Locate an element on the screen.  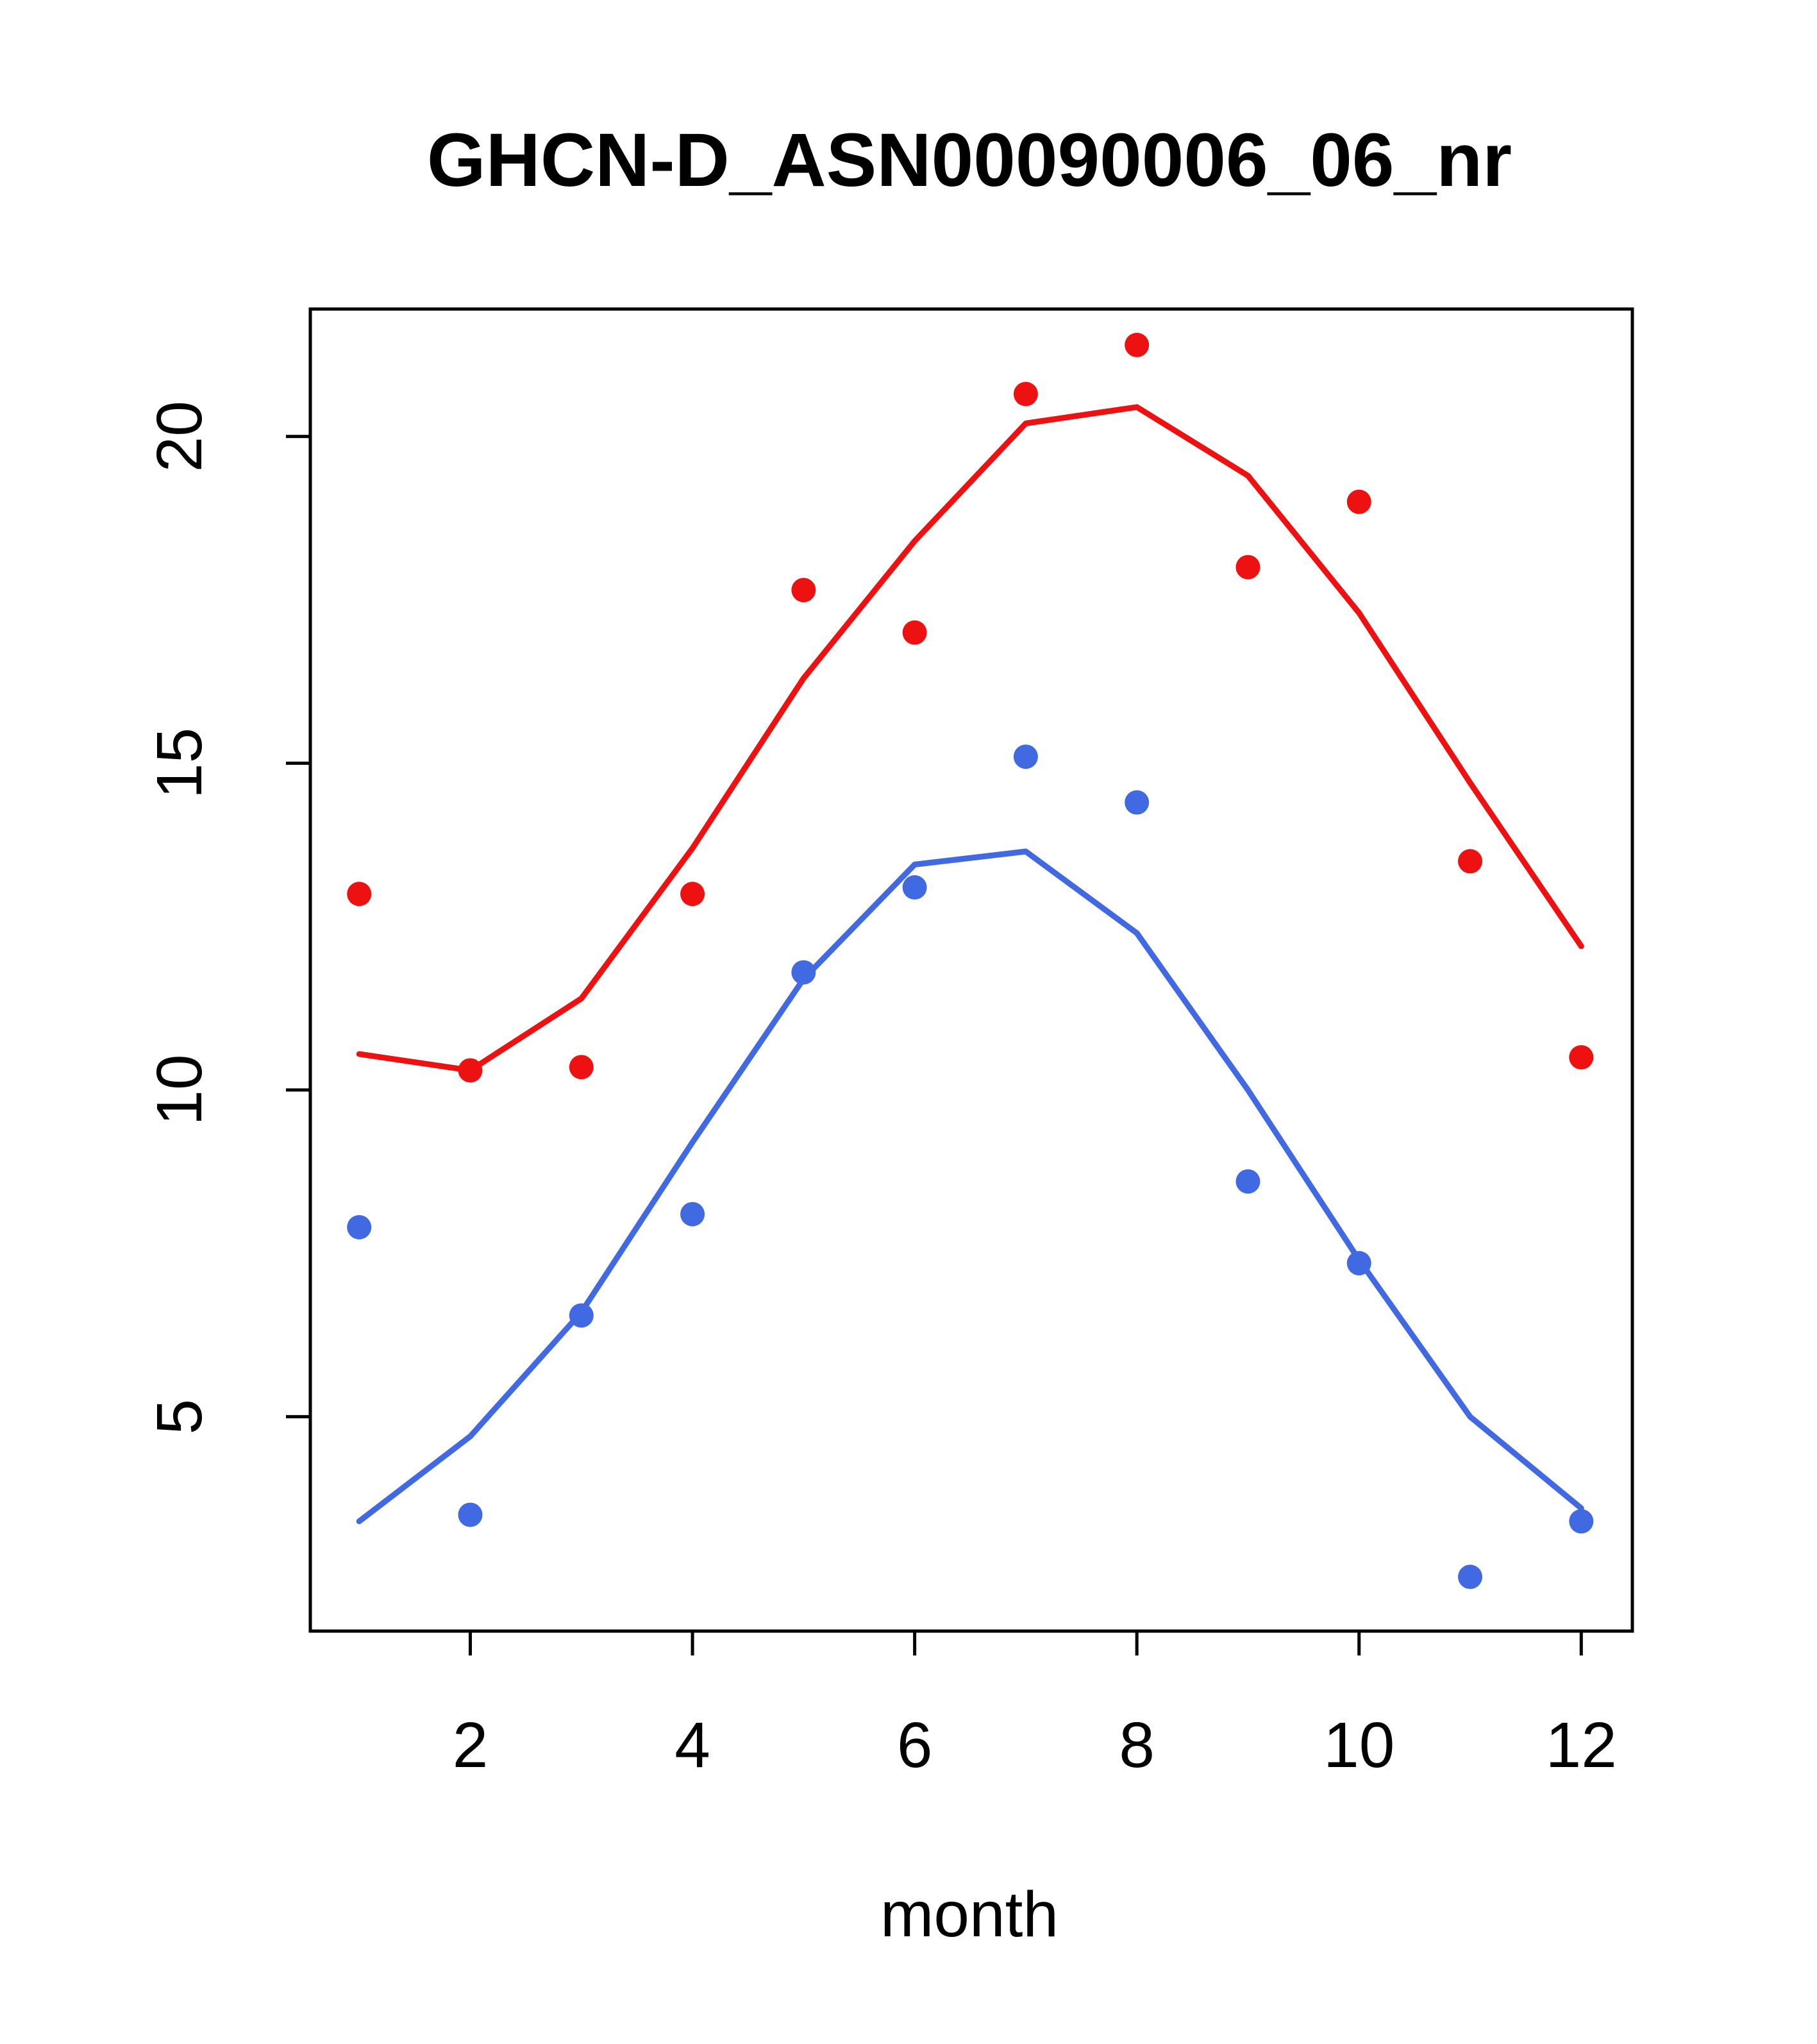
y-tick-label: 5 is located at coordinates (179, 1417).